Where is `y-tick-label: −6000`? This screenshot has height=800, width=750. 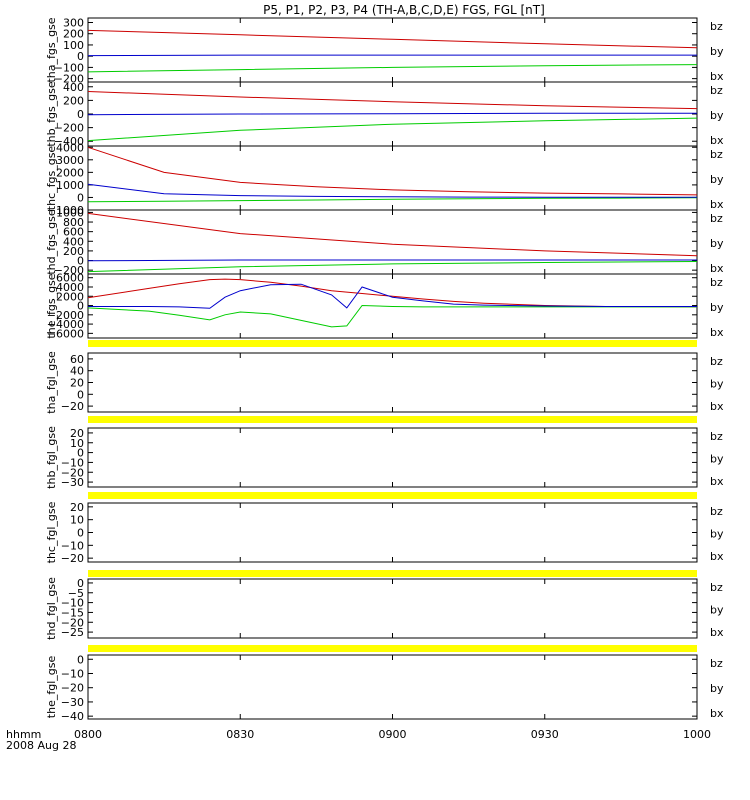 y-tick-label: −6000 is located at coordinates (65, 333).